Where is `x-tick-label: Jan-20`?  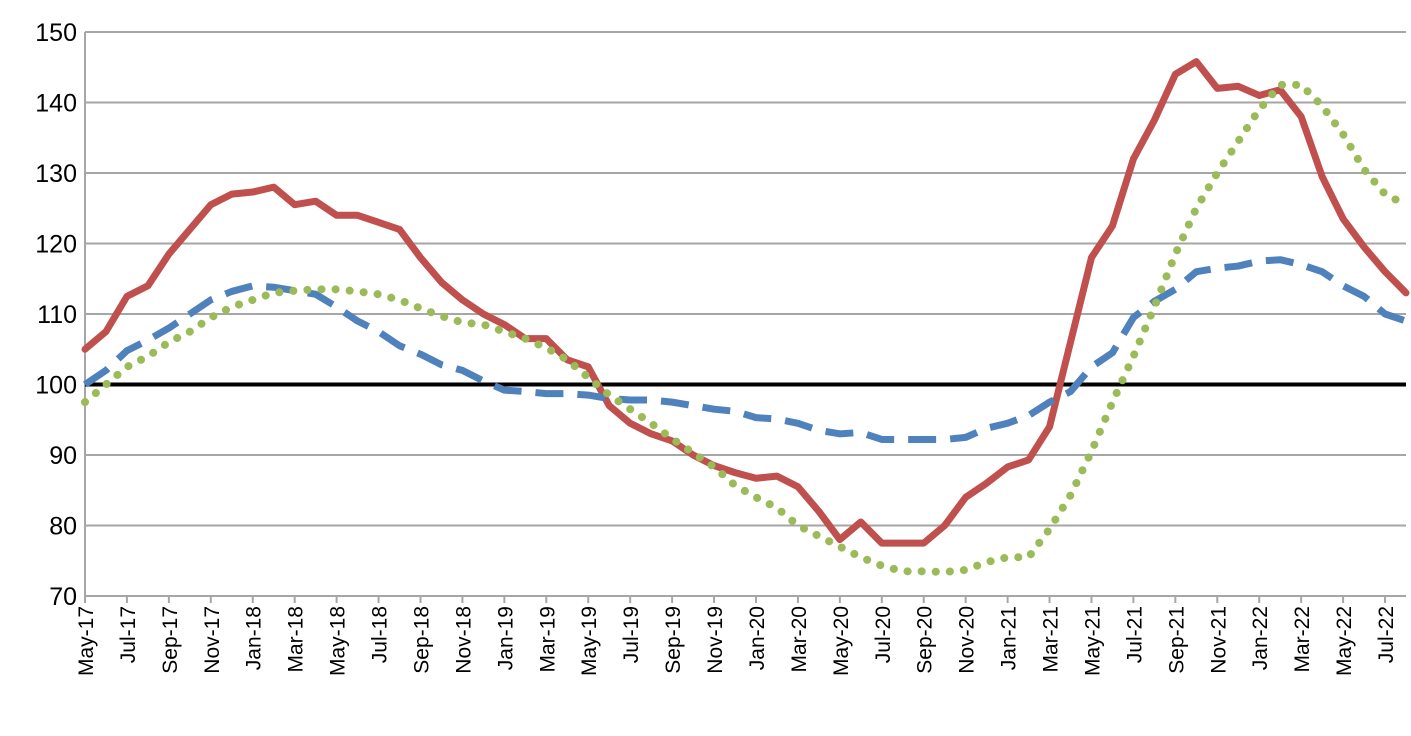 x-tick-label: Jan-20 is located at coordinates (757, 638).